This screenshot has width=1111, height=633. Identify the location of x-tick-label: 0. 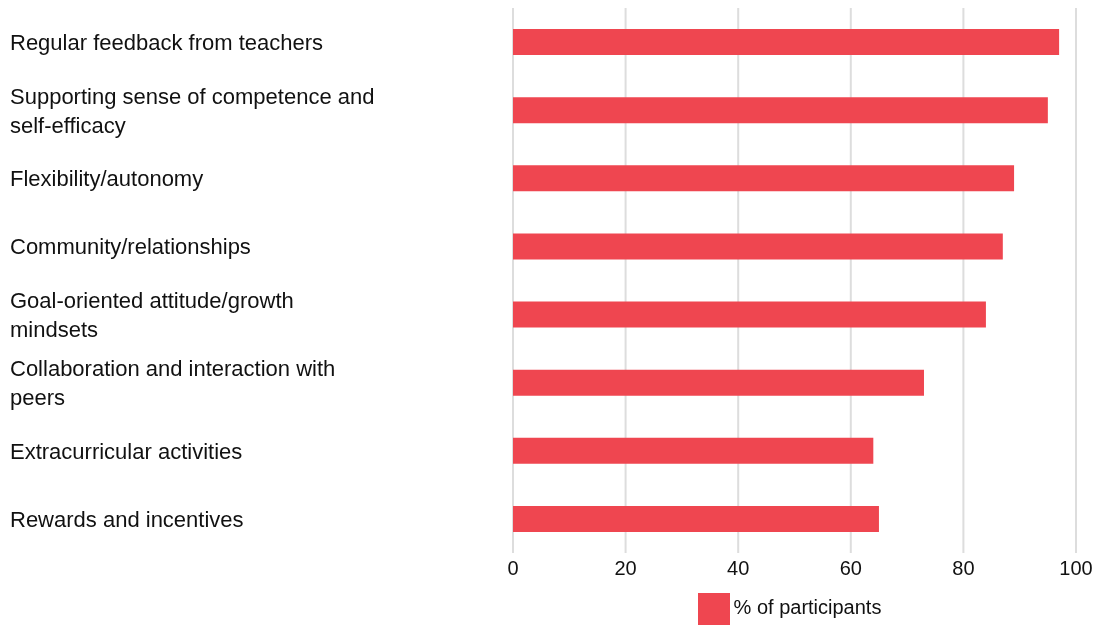
(513, 568).